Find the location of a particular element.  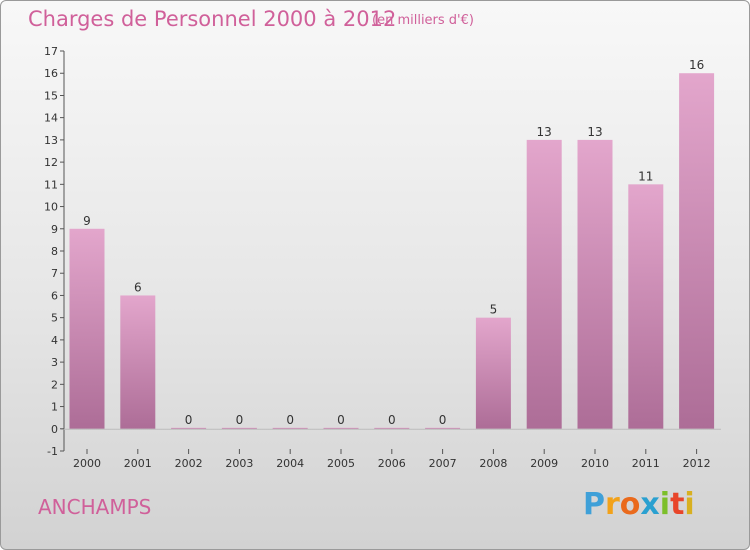

data-label-2008: 5 is located at coordinates (494, 310).